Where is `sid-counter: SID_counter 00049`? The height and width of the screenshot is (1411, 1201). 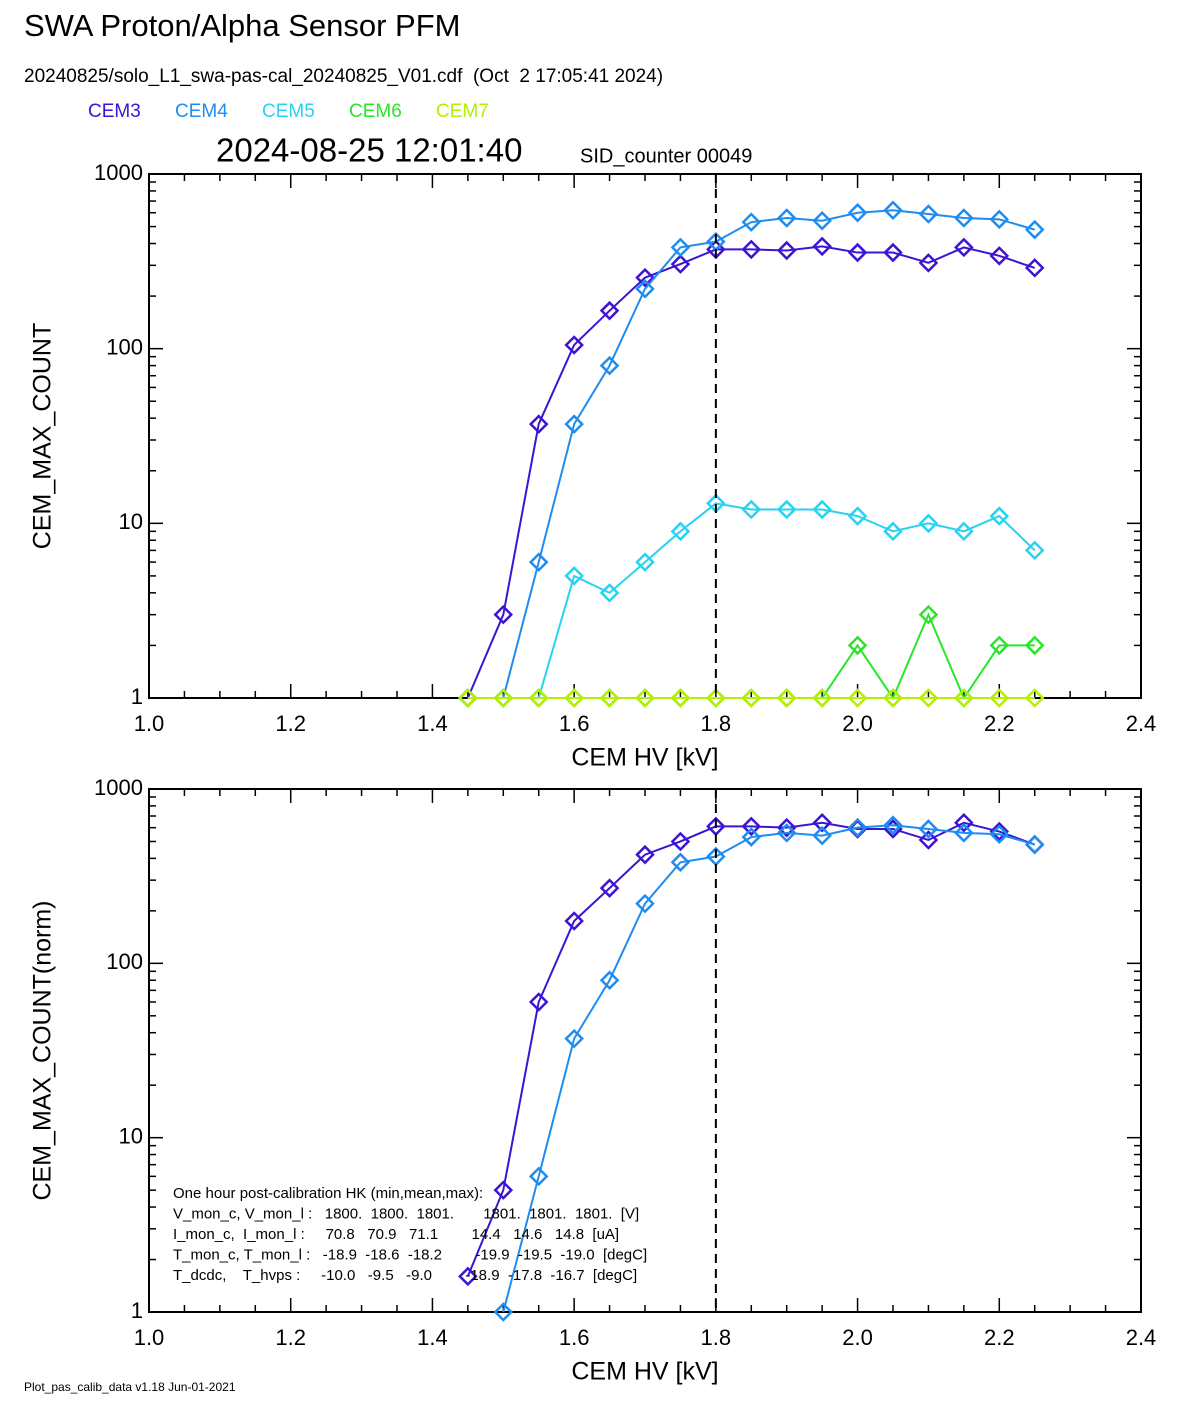
sid-counter: SID_counter 00049 is located at coordinates (666, 156).